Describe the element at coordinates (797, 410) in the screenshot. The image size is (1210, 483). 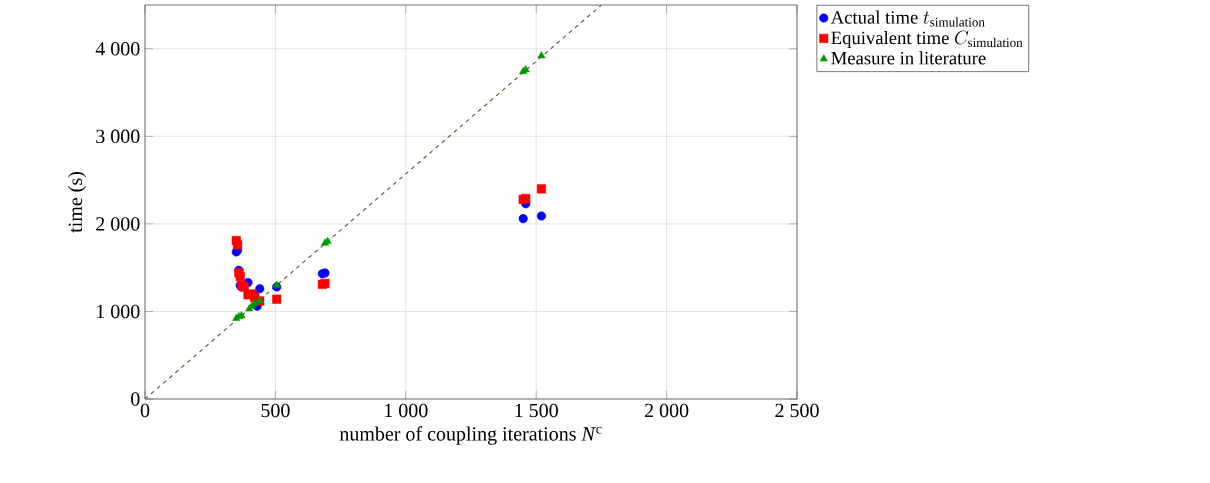
I see `x-tick-label: 2 500` at that location.